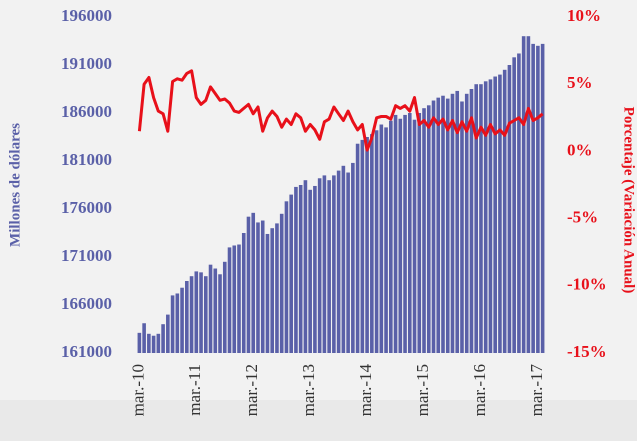 This screenshot has height=441, width=637. Describe the element at coordinates (251, 390) in the screenshot. I see `x-tick-label: mar.-12` at that location.